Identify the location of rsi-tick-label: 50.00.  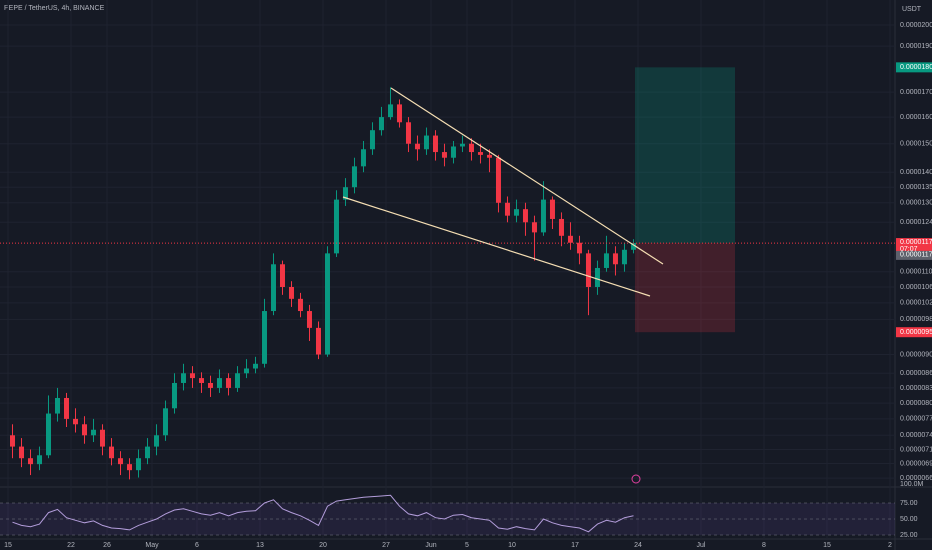
(909, 519).